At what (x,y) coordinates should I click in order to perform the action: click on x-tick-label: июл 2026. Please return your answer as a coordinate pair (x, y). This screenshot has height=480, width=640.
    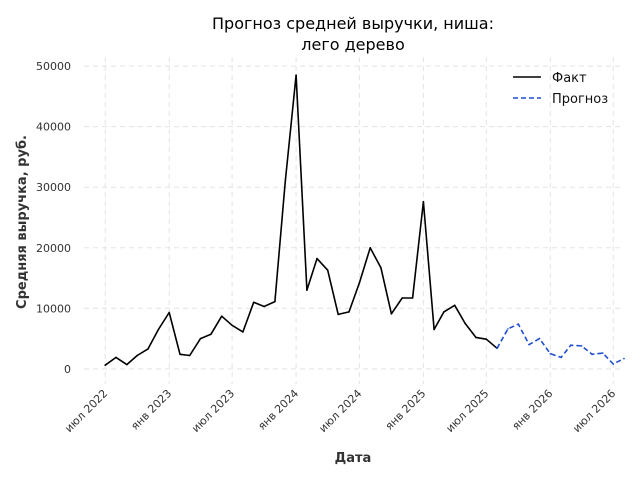
    Looking at the image, I should click on (594, 411).